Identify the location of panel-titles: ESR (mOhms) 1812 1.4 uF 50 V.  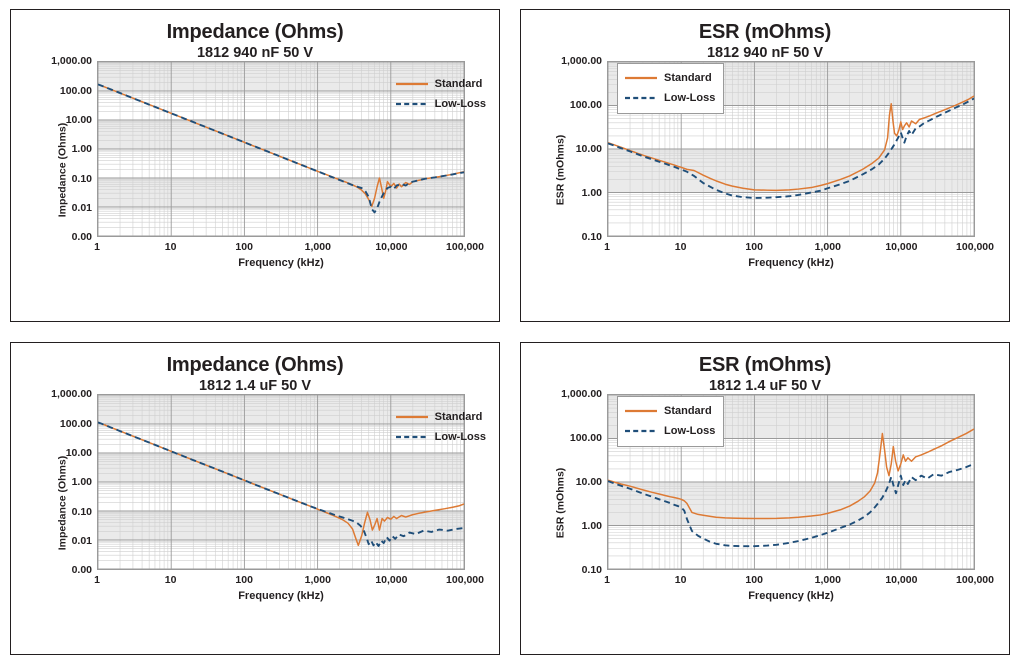
(765, 368).